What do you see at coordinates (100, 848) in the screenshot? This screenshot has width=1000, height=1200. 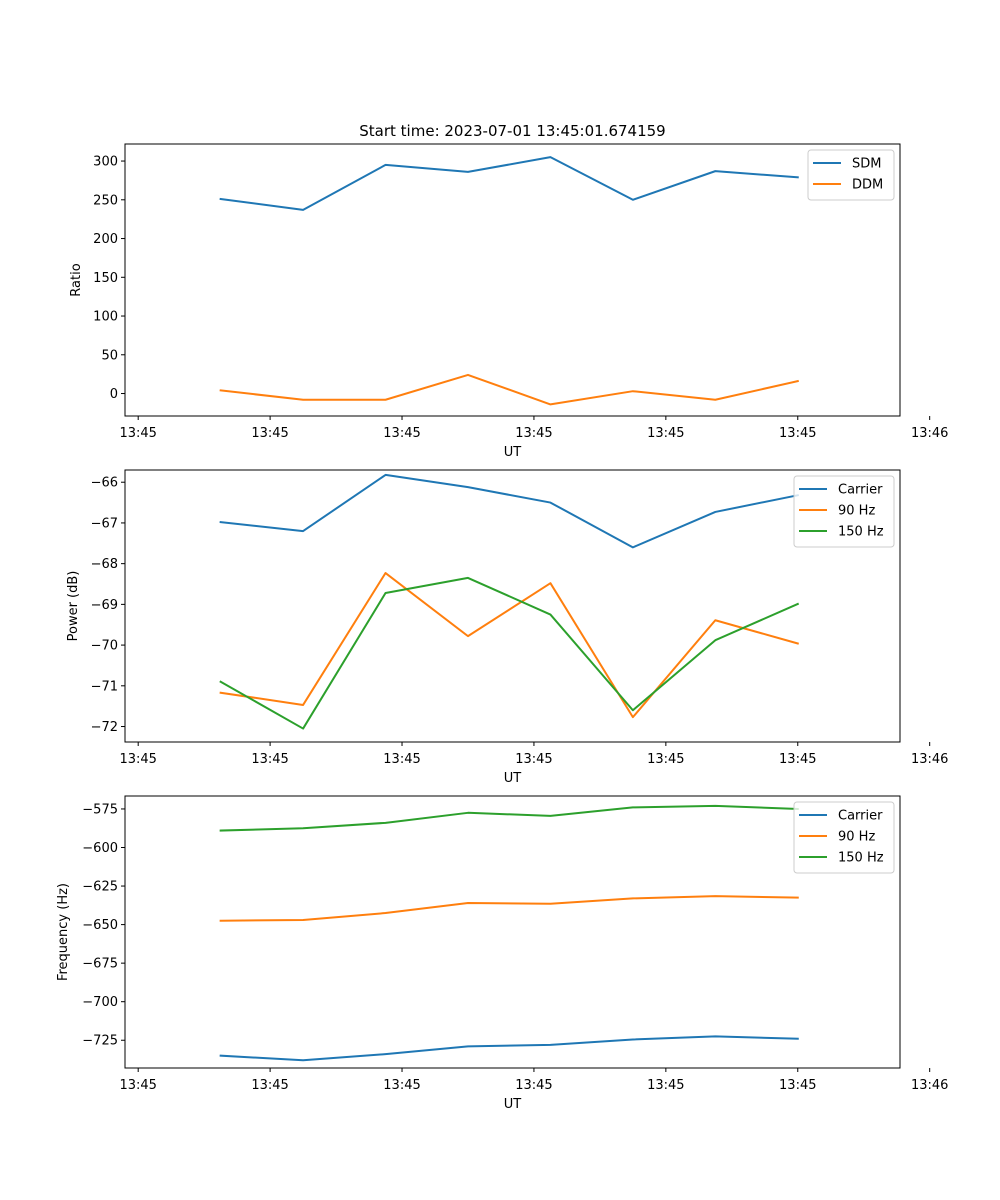 I see `y-tick-label: −600` at bounding box center [100, 848].